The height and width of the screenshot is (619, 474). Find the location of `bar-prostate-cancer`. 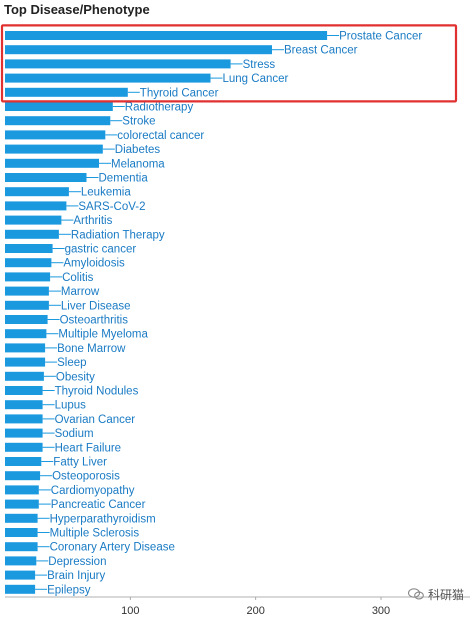

bar-prostate-cancer is located at coordinates (166, 35).